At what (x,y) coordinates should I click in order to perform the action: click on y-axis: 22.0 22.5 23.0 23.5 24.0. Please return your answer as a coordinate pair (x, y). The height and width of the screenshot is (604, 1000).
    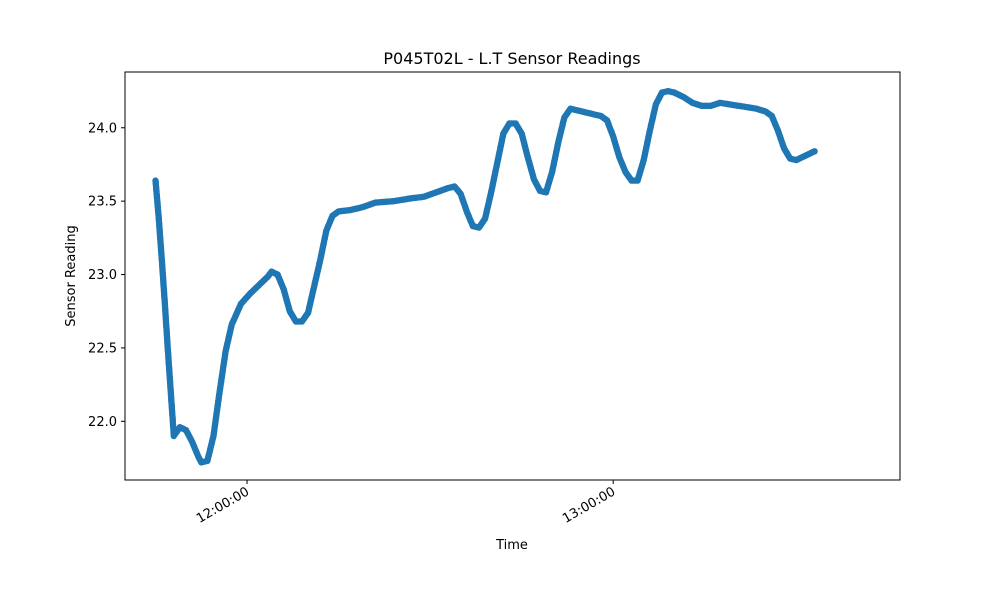
    Looking at the image, I should click on (106, 275).